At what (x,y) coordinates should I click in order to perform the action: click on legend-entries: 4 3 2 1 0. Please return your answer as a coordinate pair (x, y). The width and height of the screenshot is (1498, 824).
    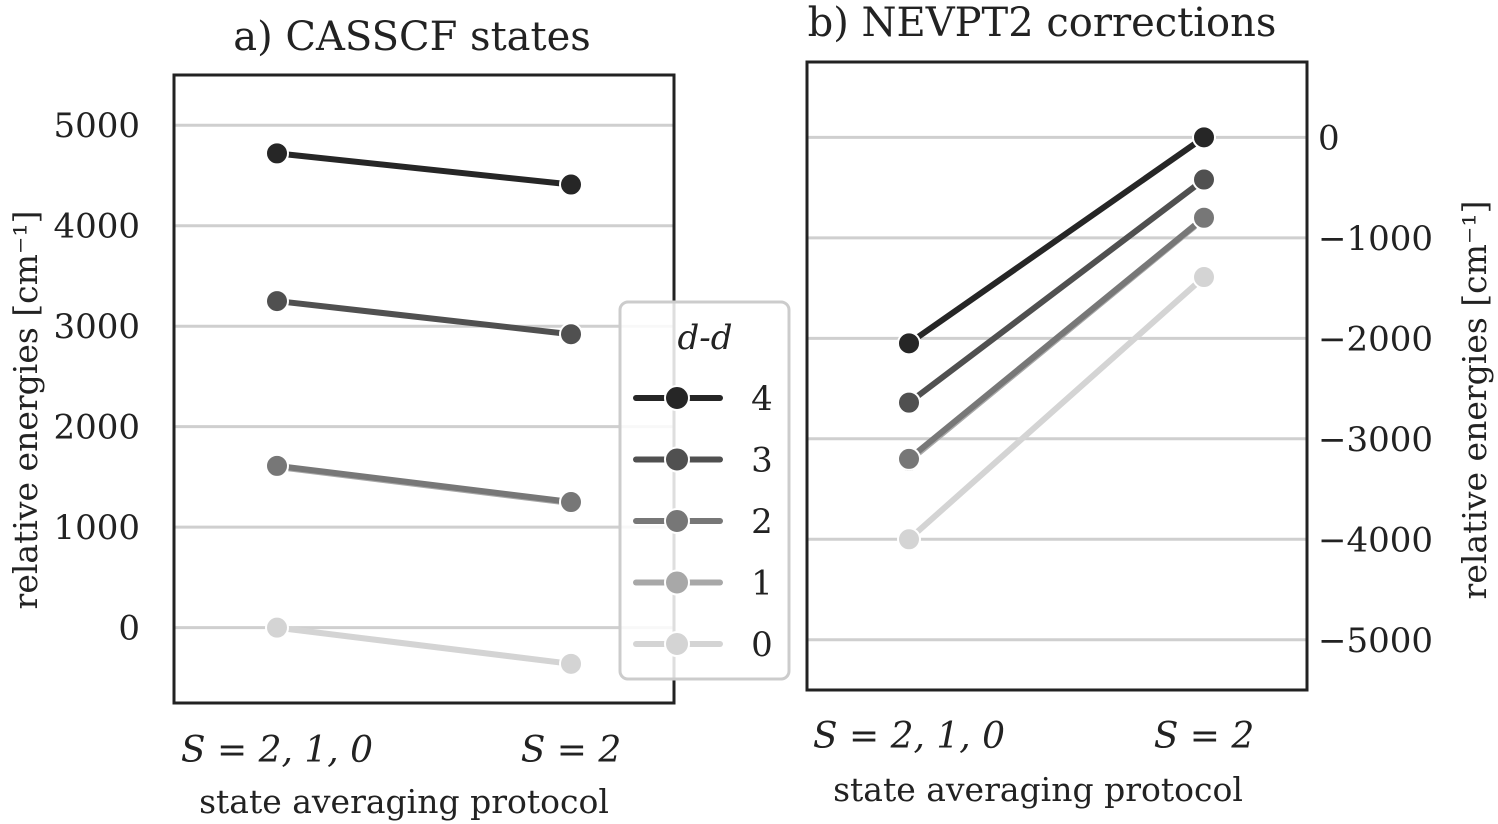
    Looking at the image, I should click on (703, 522).